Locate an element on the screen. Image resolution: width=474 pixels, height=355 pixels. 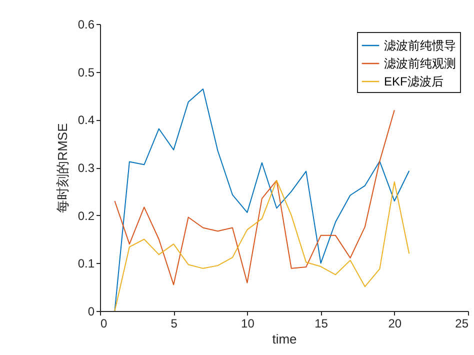
x-tick-label: 10 is located at coordinates (248, 323).